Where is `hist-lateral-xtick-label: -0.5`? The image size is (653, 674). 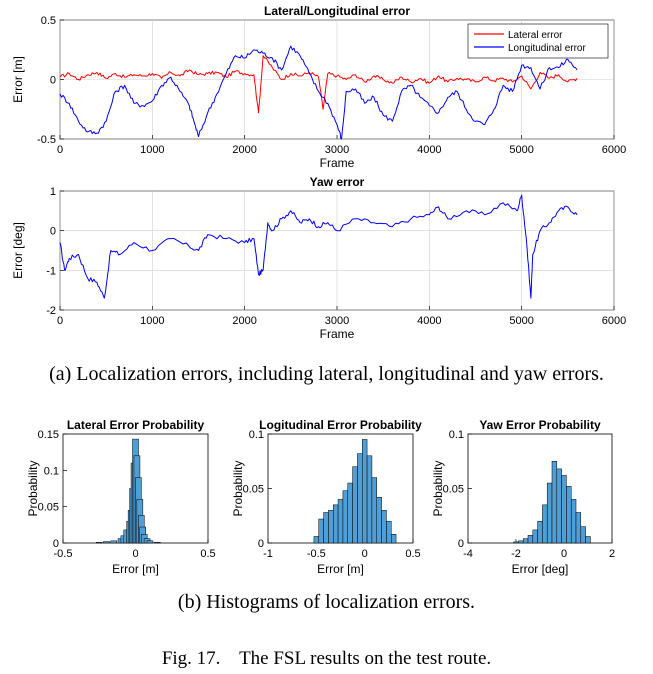 hist-lateral-xtick-label: -0.5 is located at coordinates (63, 554).